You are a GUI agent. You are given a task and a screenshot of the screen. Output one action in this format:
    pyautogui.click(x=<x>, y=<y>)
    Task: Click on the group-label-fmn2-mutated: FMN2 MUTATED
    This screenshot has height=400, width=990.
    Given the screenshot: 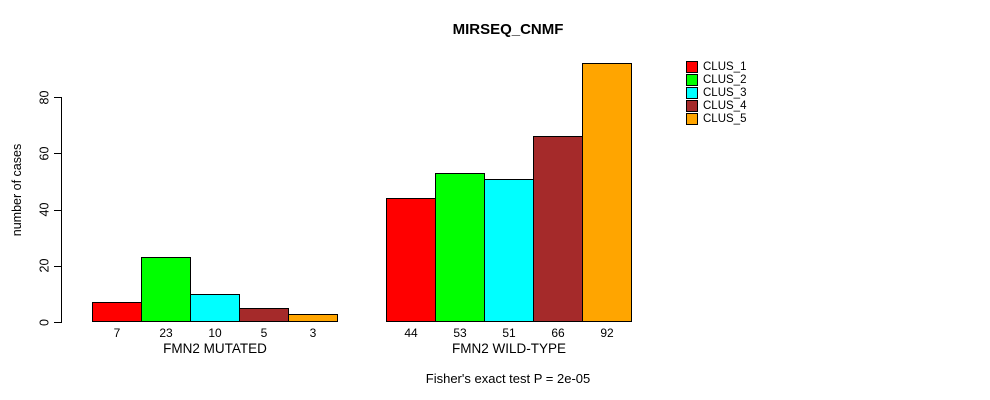 What is the action you would take?
    pyautogui.click(x=215, y=348)
    